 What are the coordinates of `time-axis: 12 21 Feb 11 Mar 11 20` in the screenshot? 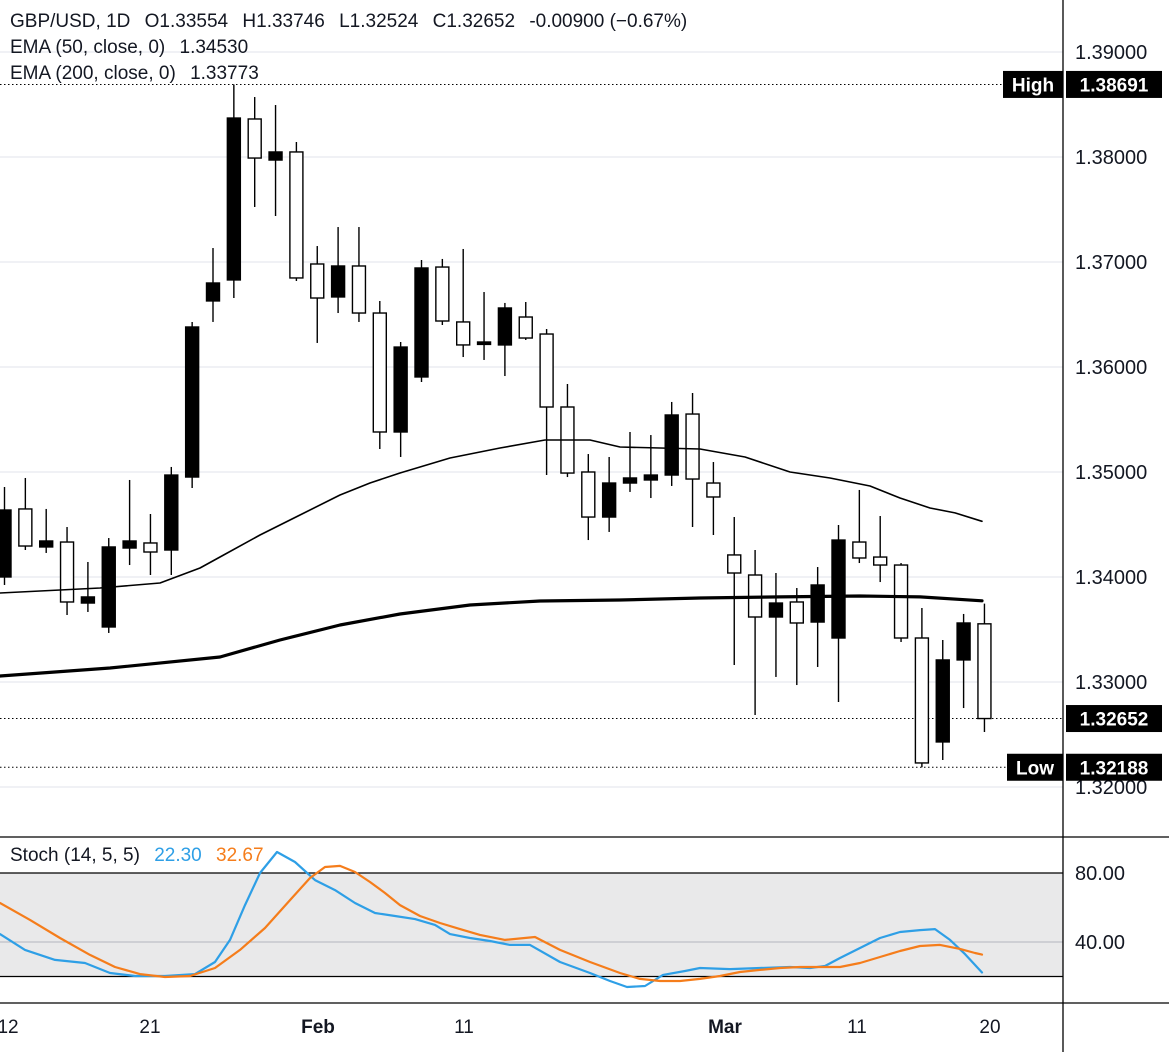 It's located at (500, 1027).